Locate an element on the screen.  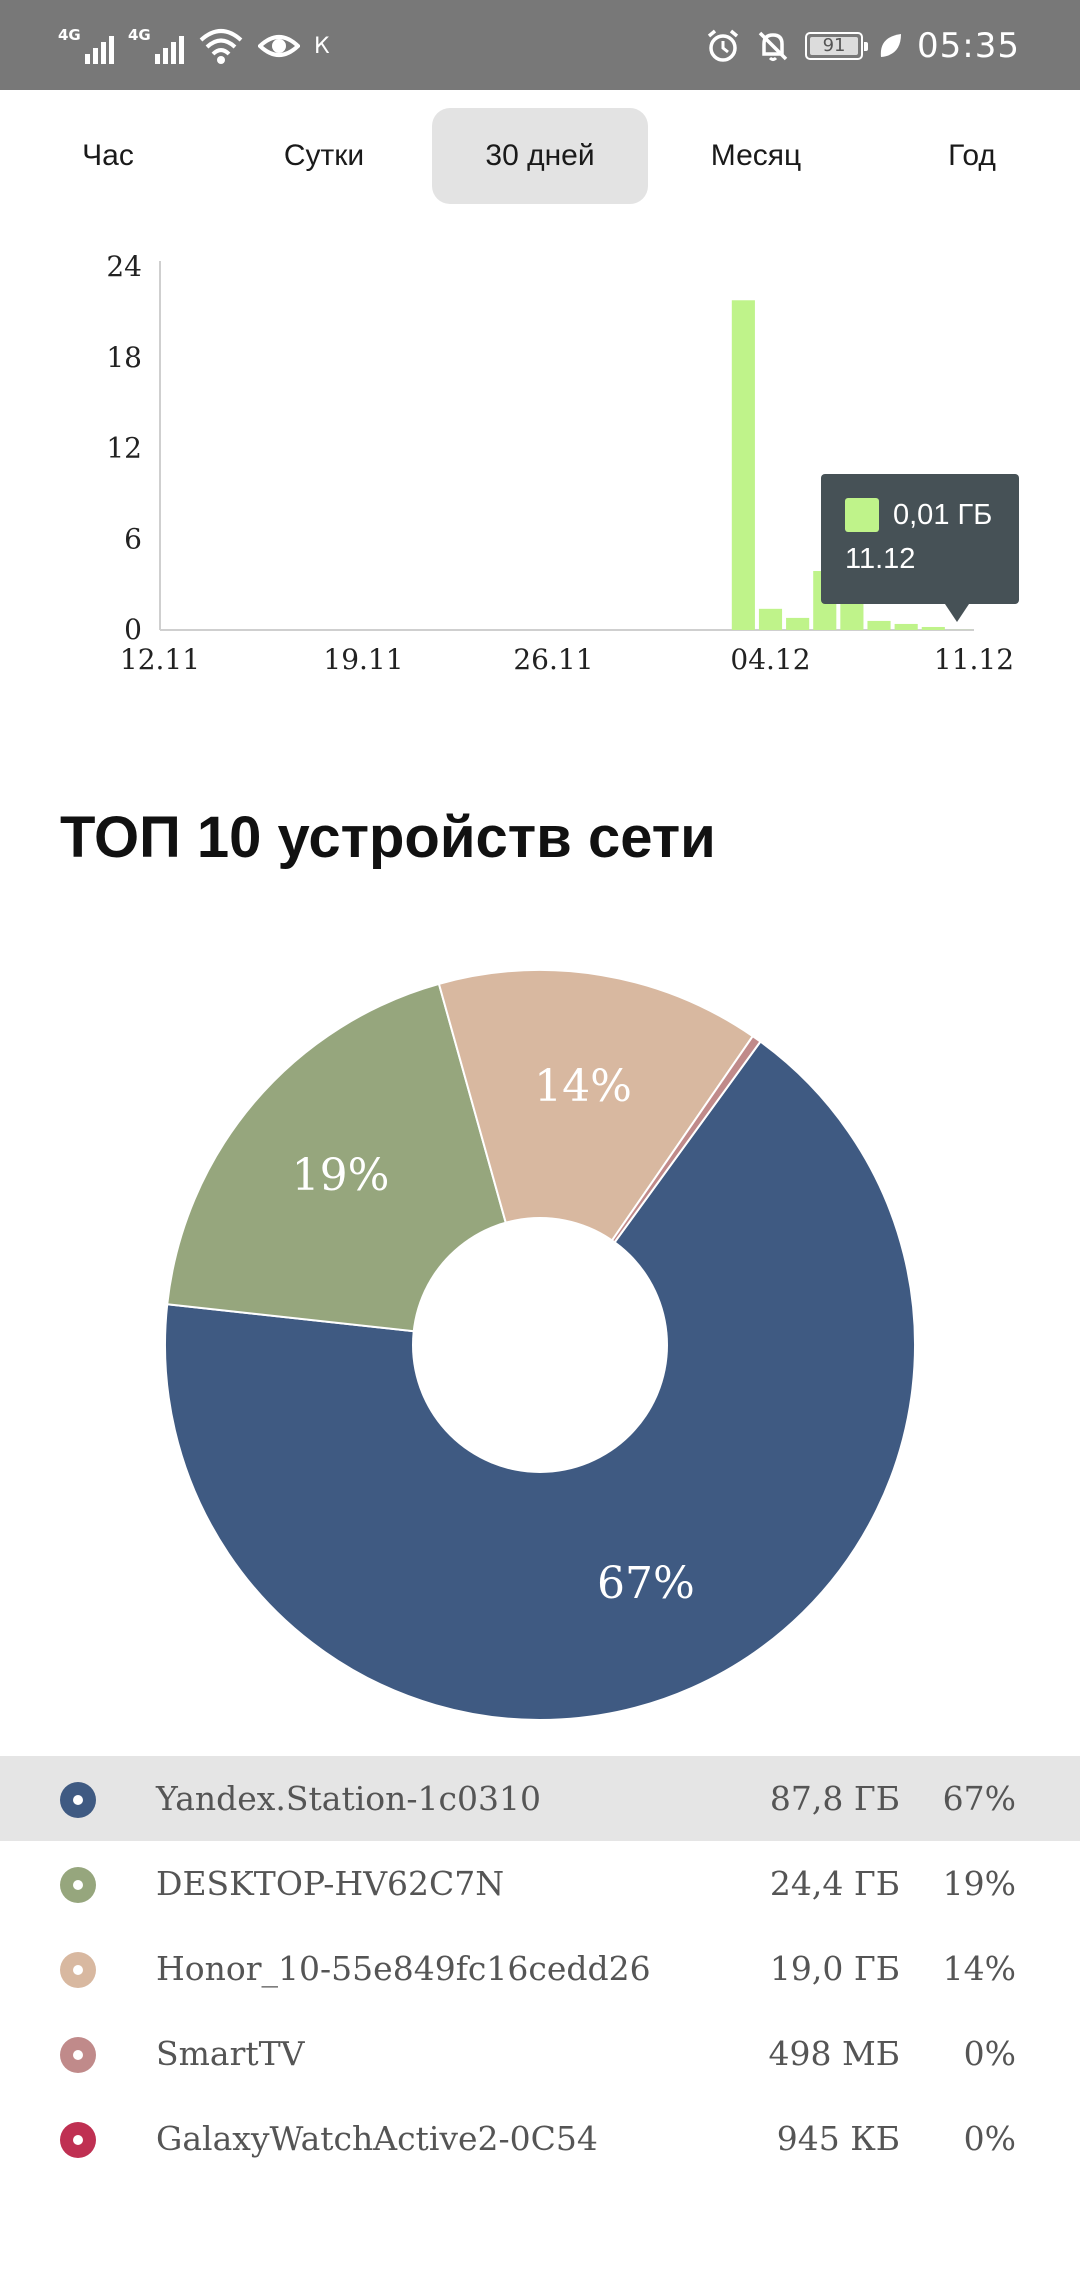
device-traffic: 87,8 ГБ is located at coordinates (834, 1798).